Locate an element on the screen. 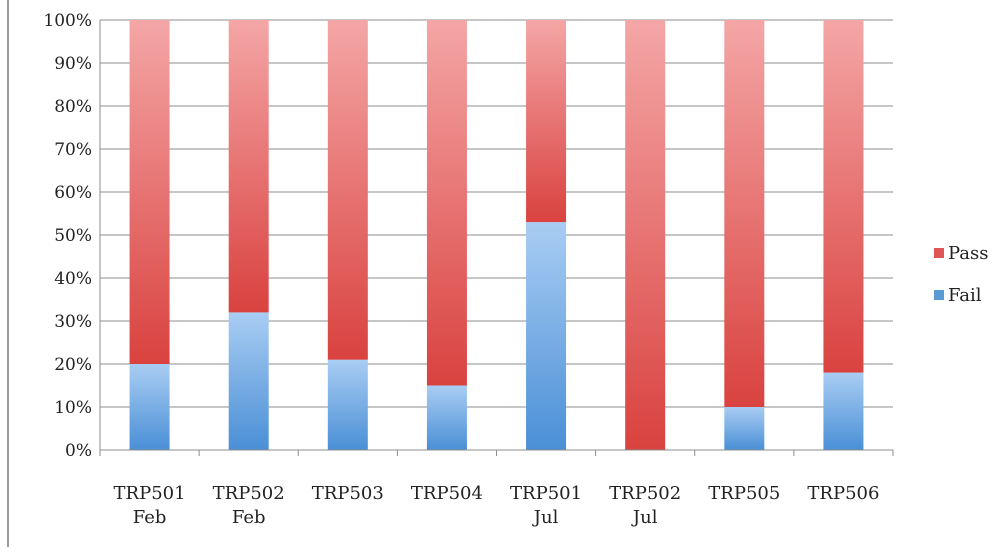  x-tick-label: TRP505 is located at coordinates (744, 493).